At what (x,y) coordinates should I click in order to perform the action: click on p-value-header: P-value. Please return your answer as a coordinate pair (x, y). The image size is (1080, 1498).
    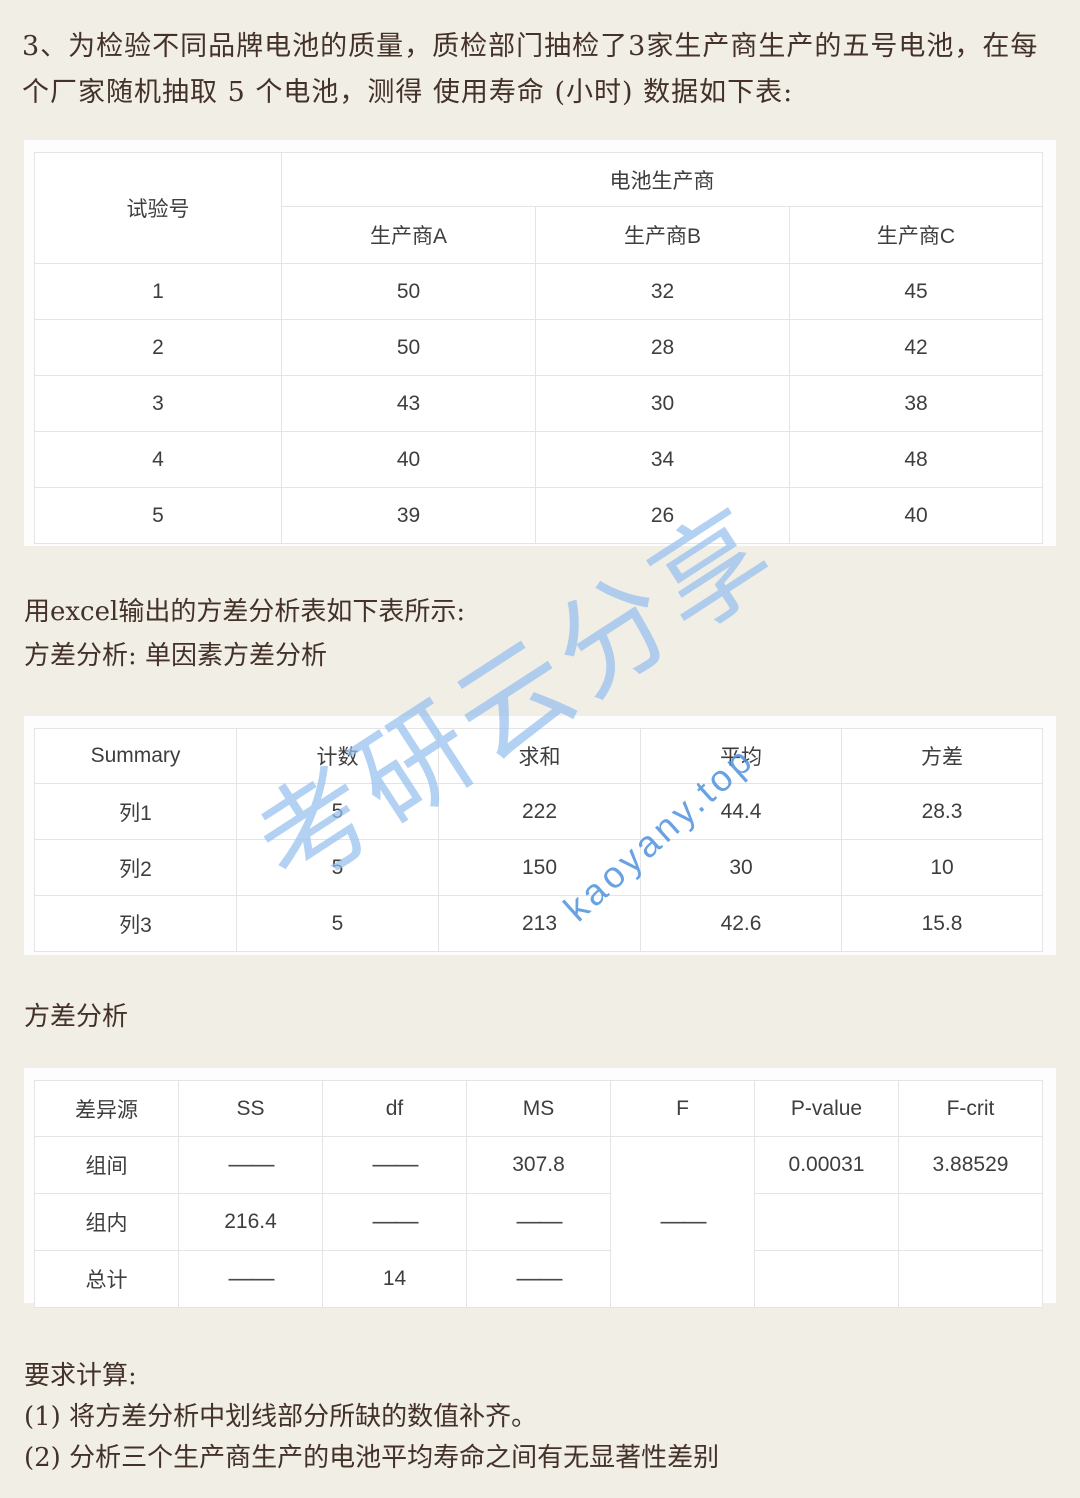
    Looking at the image, I should click on (826, 1108).